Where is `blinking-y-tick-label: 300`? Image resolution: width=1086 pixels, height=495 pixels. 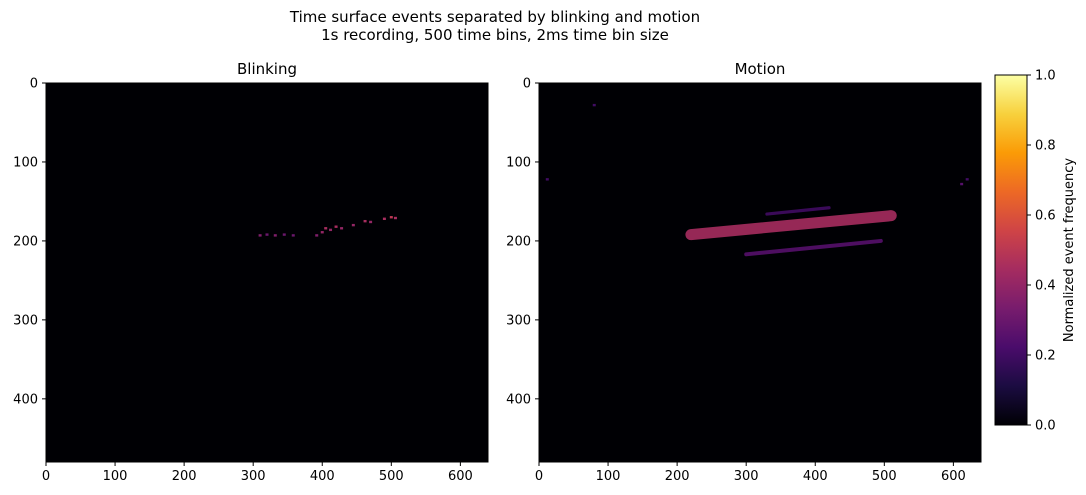
blinking-y-tick-label: 300 is located at coordinates (25, 320).